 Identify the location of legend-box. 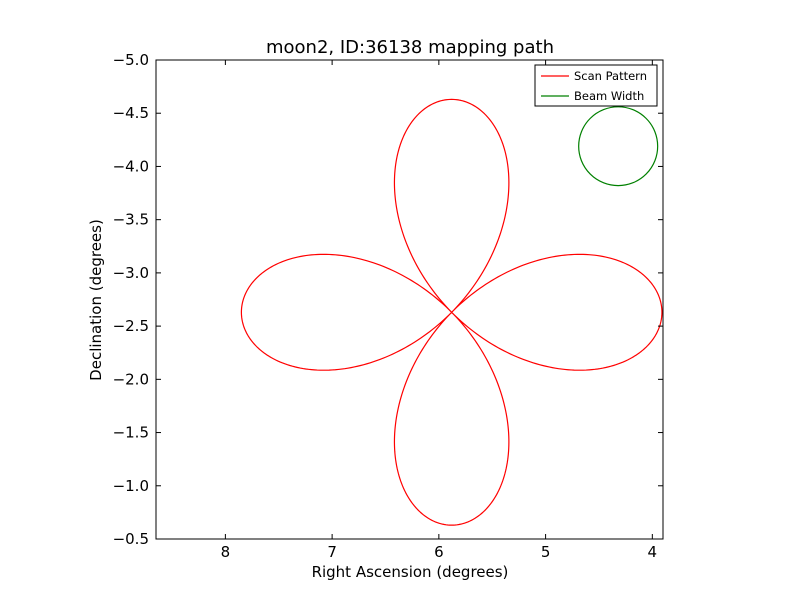
(596, 85).